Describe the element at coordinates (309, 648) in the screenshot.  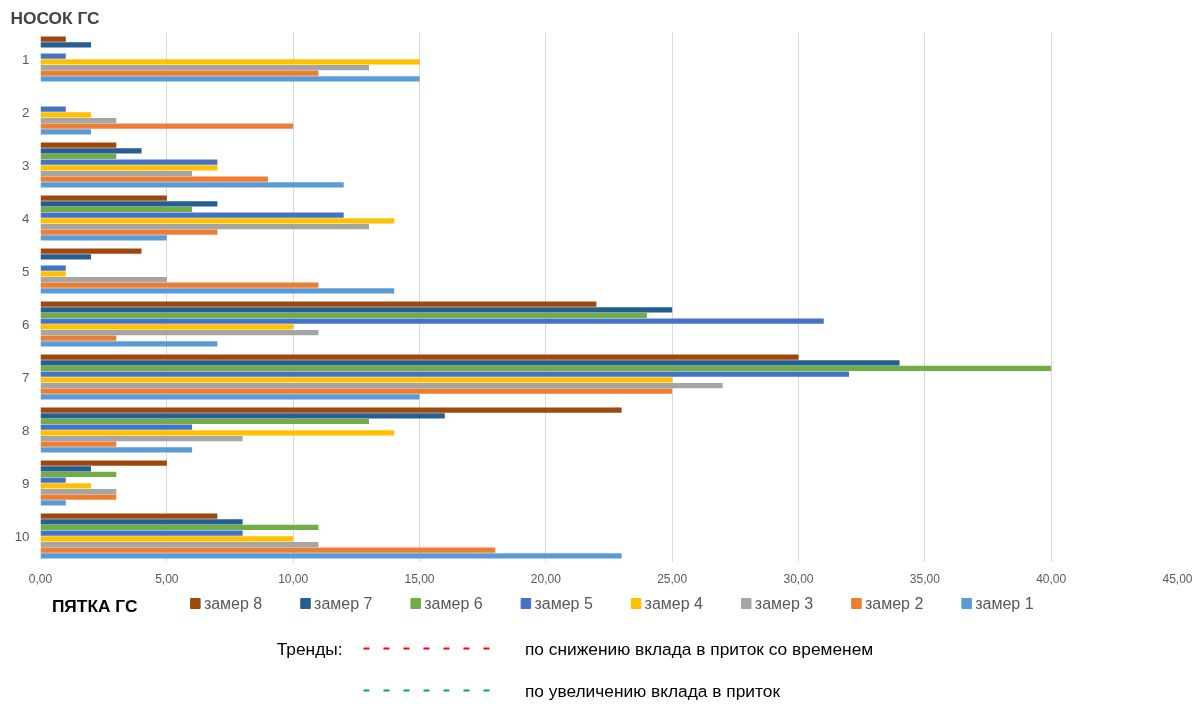
I see `text: Тренды:` at that location.